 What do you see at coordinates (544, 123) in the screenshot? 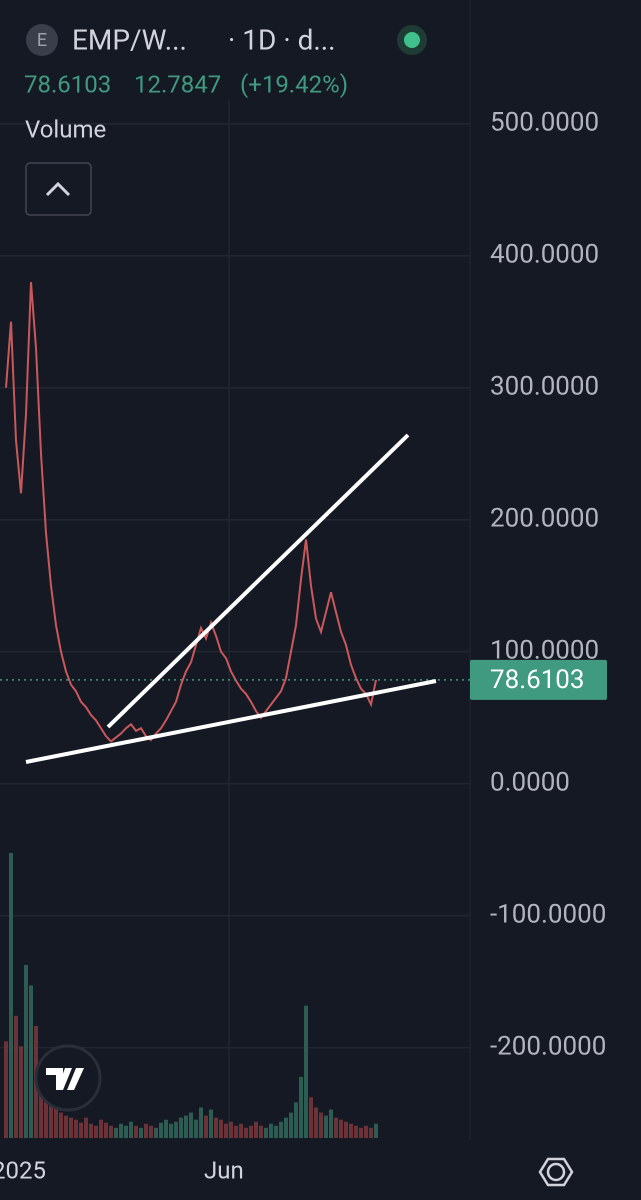
I see `y-tick-label: 500.0000` at bounding box center [544, 123].